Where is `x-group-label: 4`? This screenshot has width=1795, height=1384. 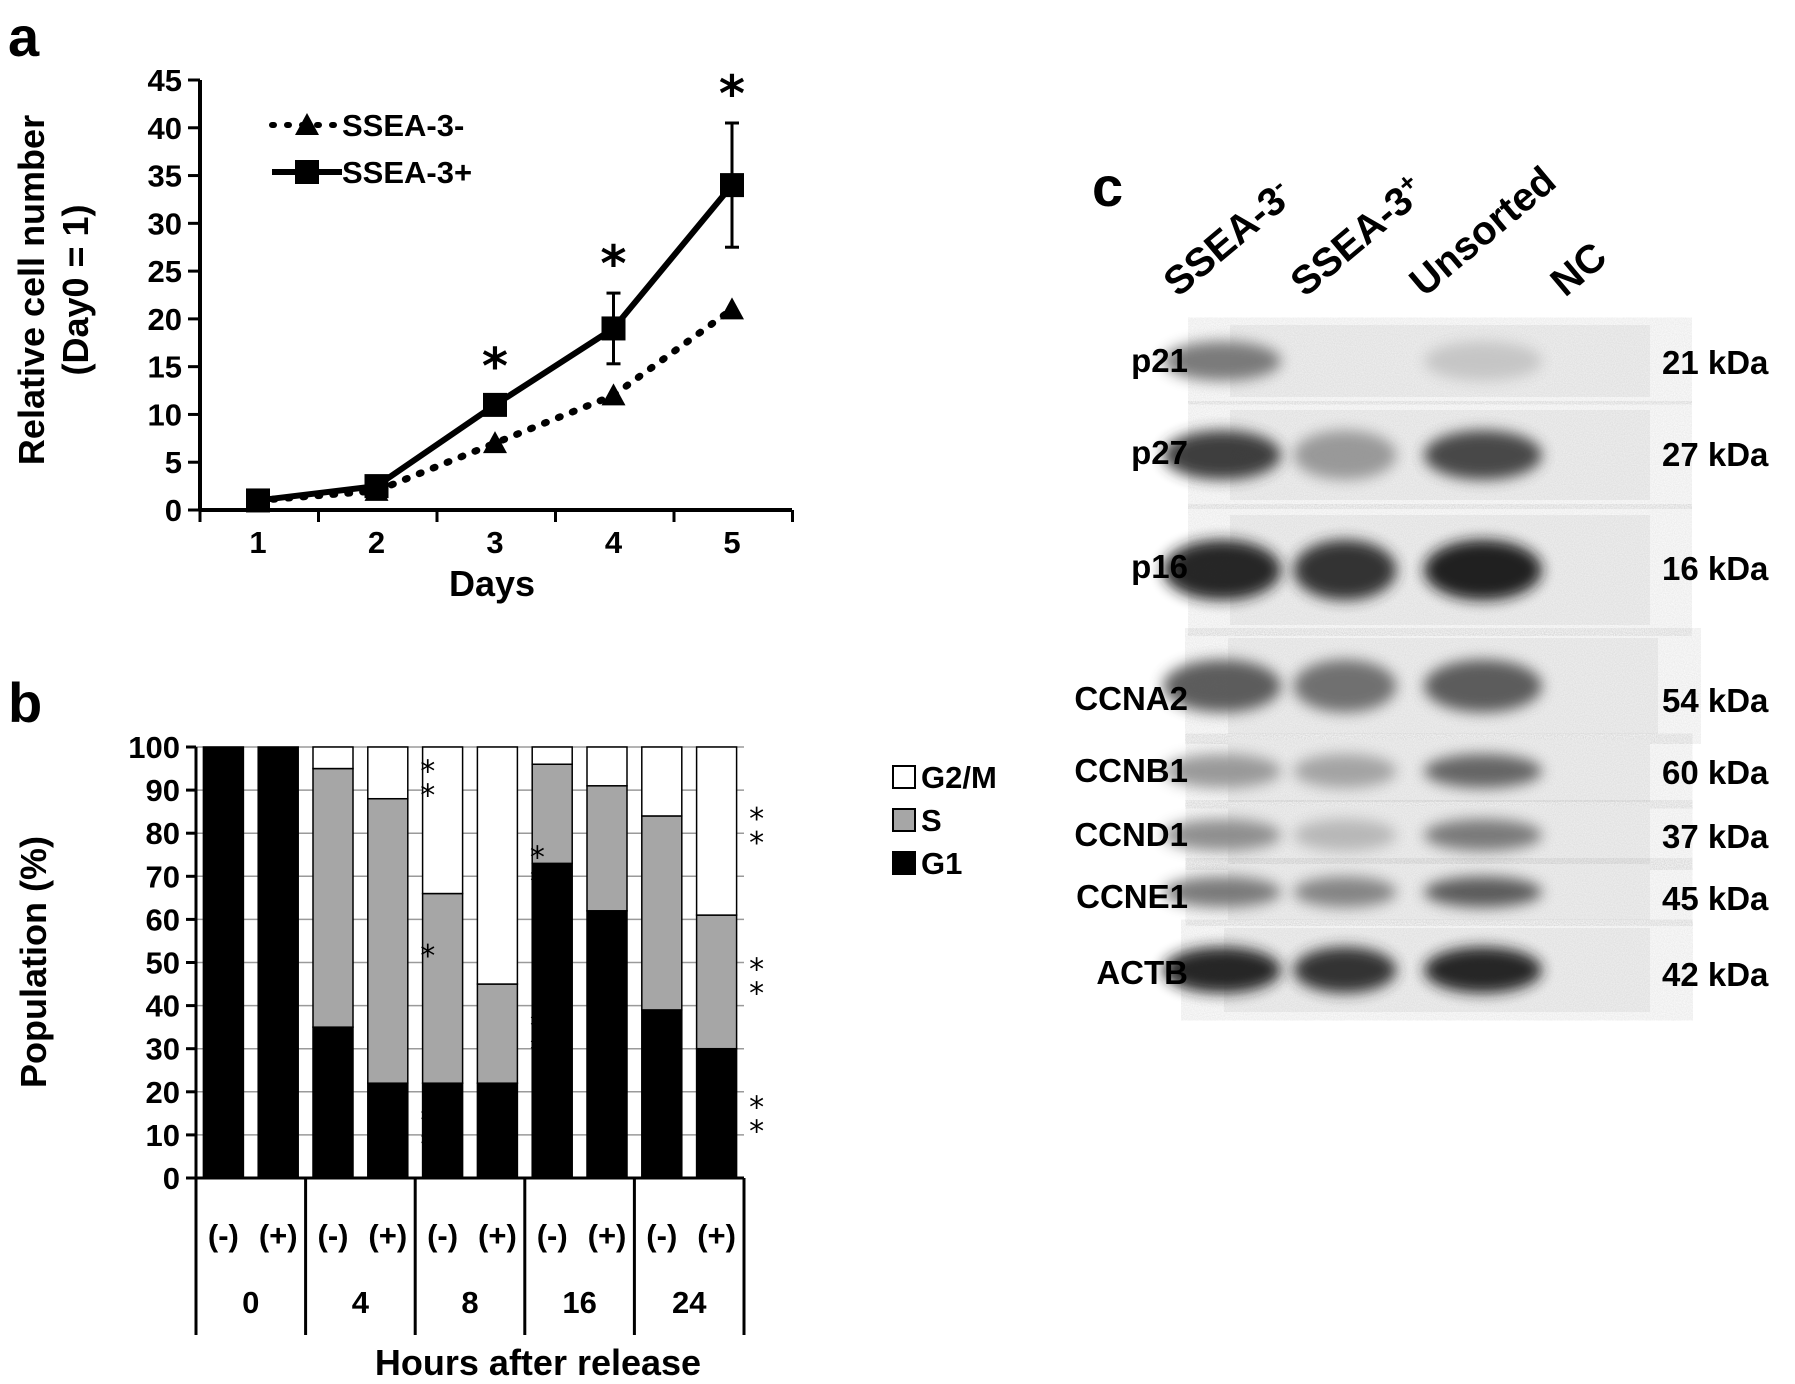 x-group-label: 4 is located at coordinates (361, 1302).